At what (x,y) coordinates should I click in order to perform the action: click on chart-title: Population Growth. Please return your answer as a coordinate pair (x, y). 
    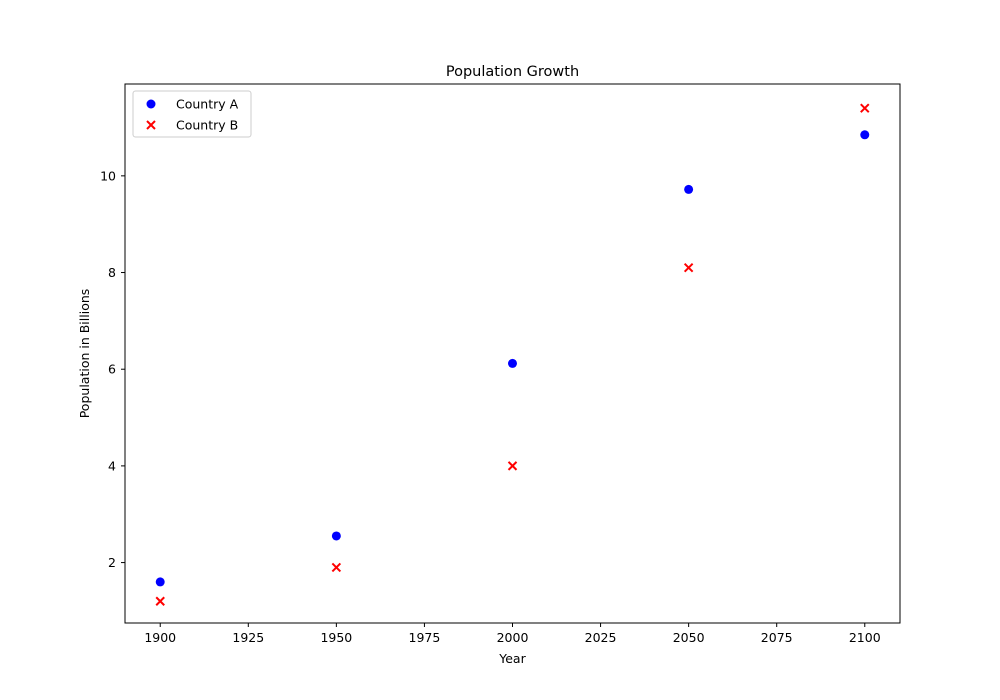
    Looking at the image, I should click on (512, 72).